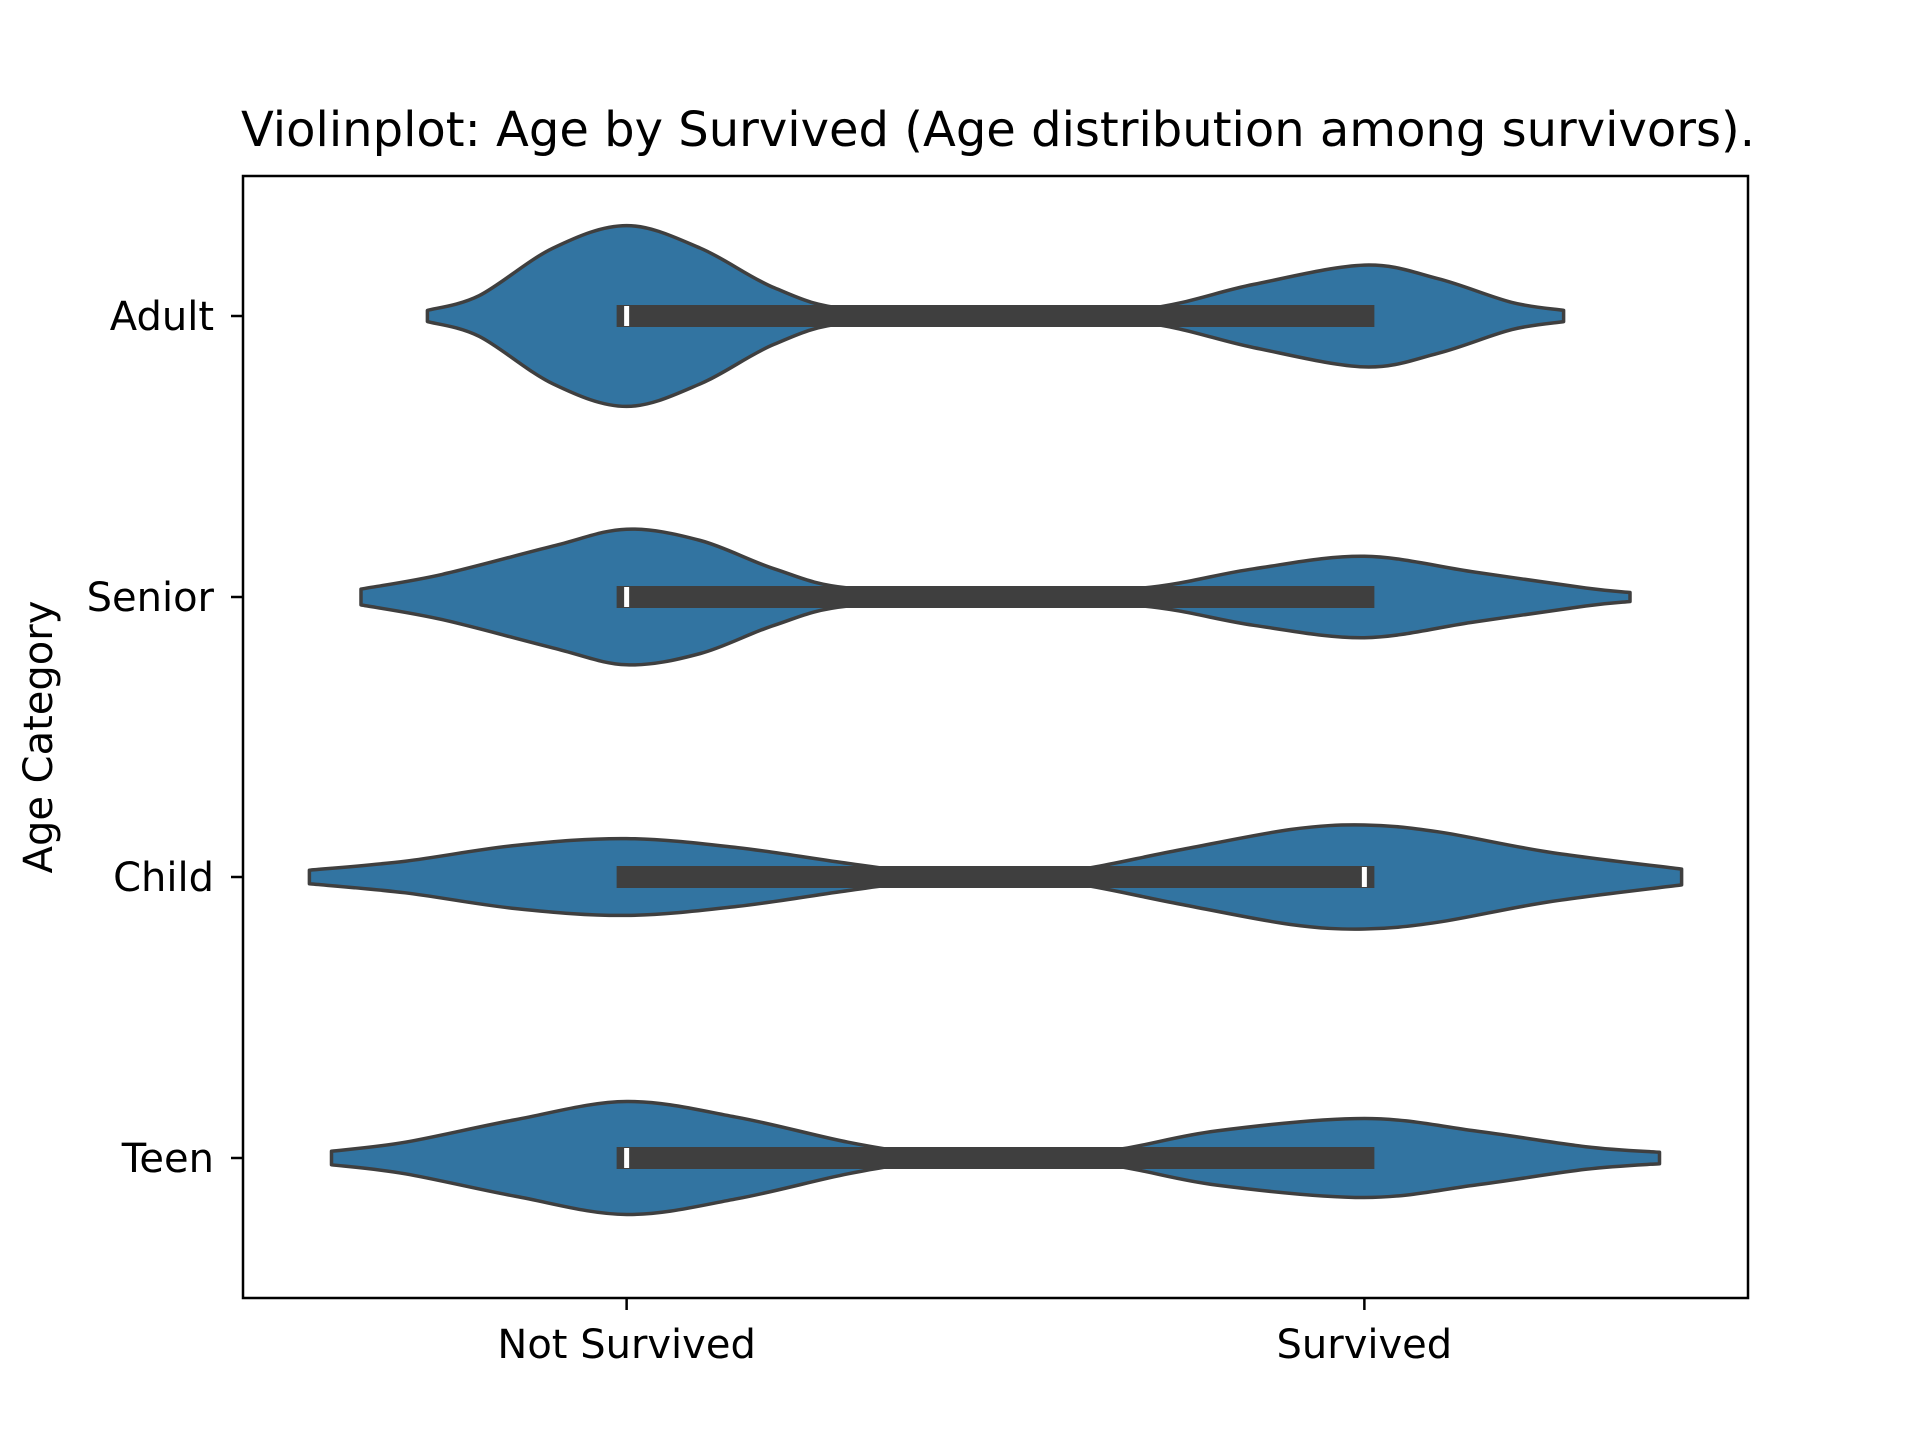 The height and width of the screenshot is (1440, 1920). I want to click on y-tick-label-senior: Senior, so click(151, 598).